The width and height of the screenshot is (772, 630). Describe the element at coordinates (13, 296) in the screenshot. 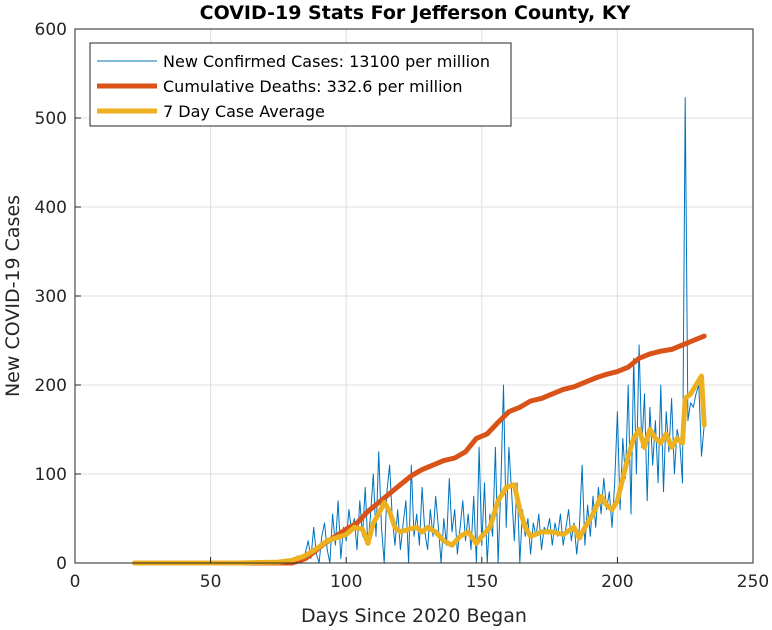

I see `y-axis-label: New COVID-19 Cases` at that location.